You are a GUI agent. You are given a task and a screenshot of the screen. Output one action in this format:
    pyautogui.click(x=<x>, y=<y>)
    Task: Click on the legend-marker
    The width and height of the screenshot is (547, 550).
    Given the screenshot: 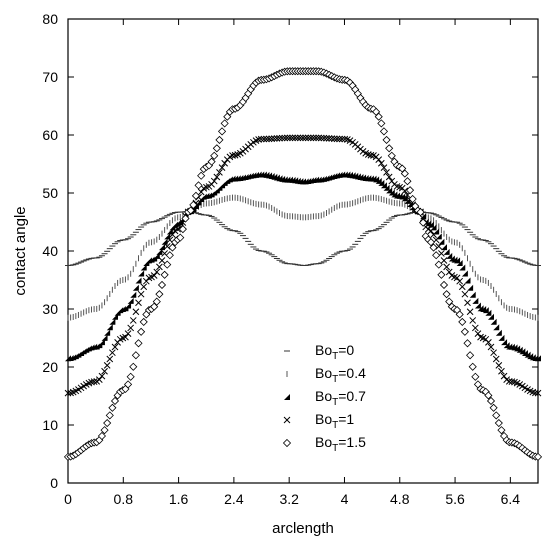 What is the action you would take?
    pyautogui.click(x=287, y=443)
    